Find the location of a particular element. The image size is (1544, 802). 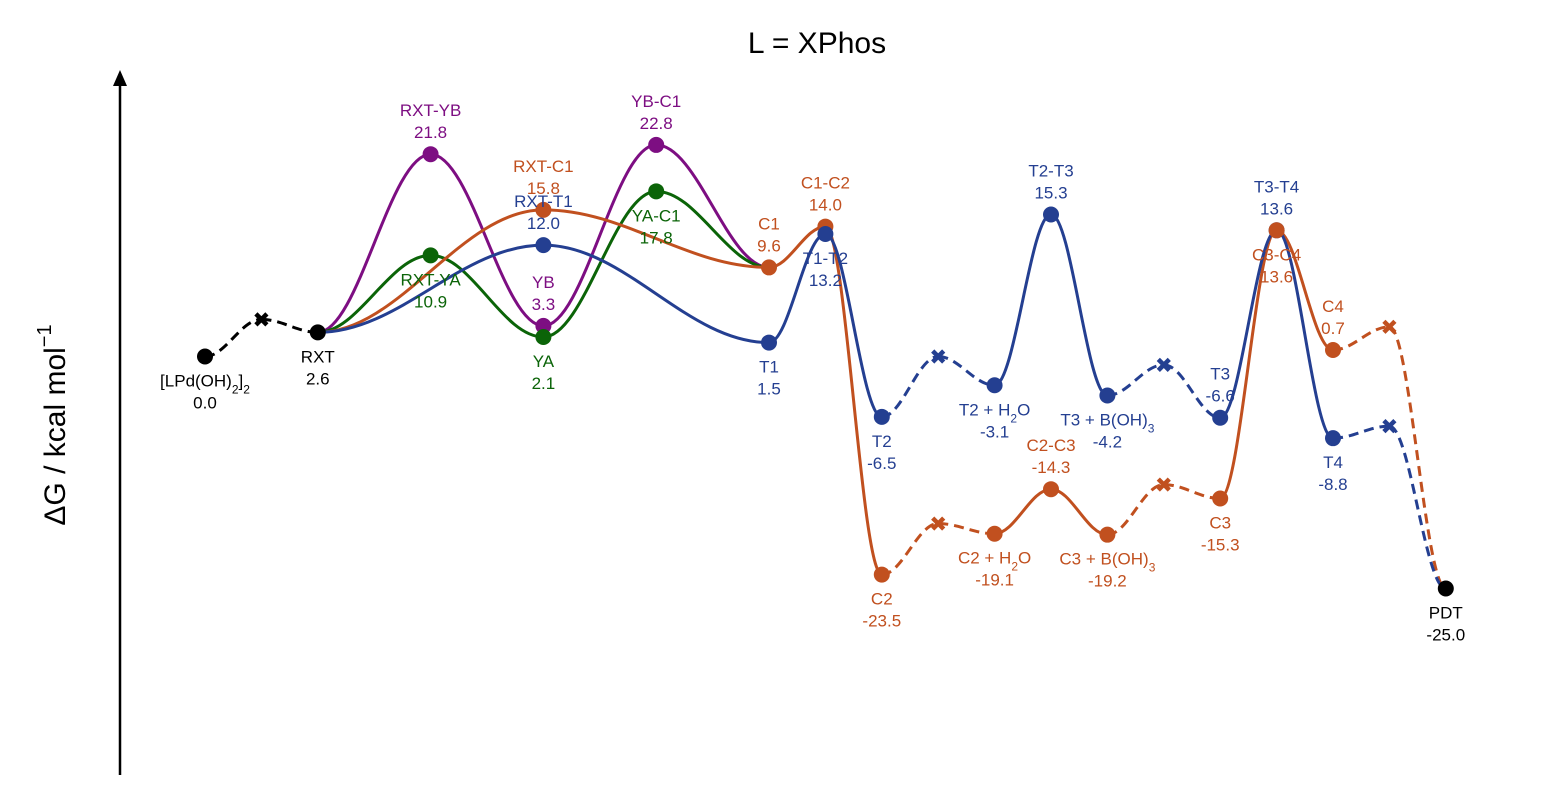

point-C4 is located at coordinates (1333, 350).